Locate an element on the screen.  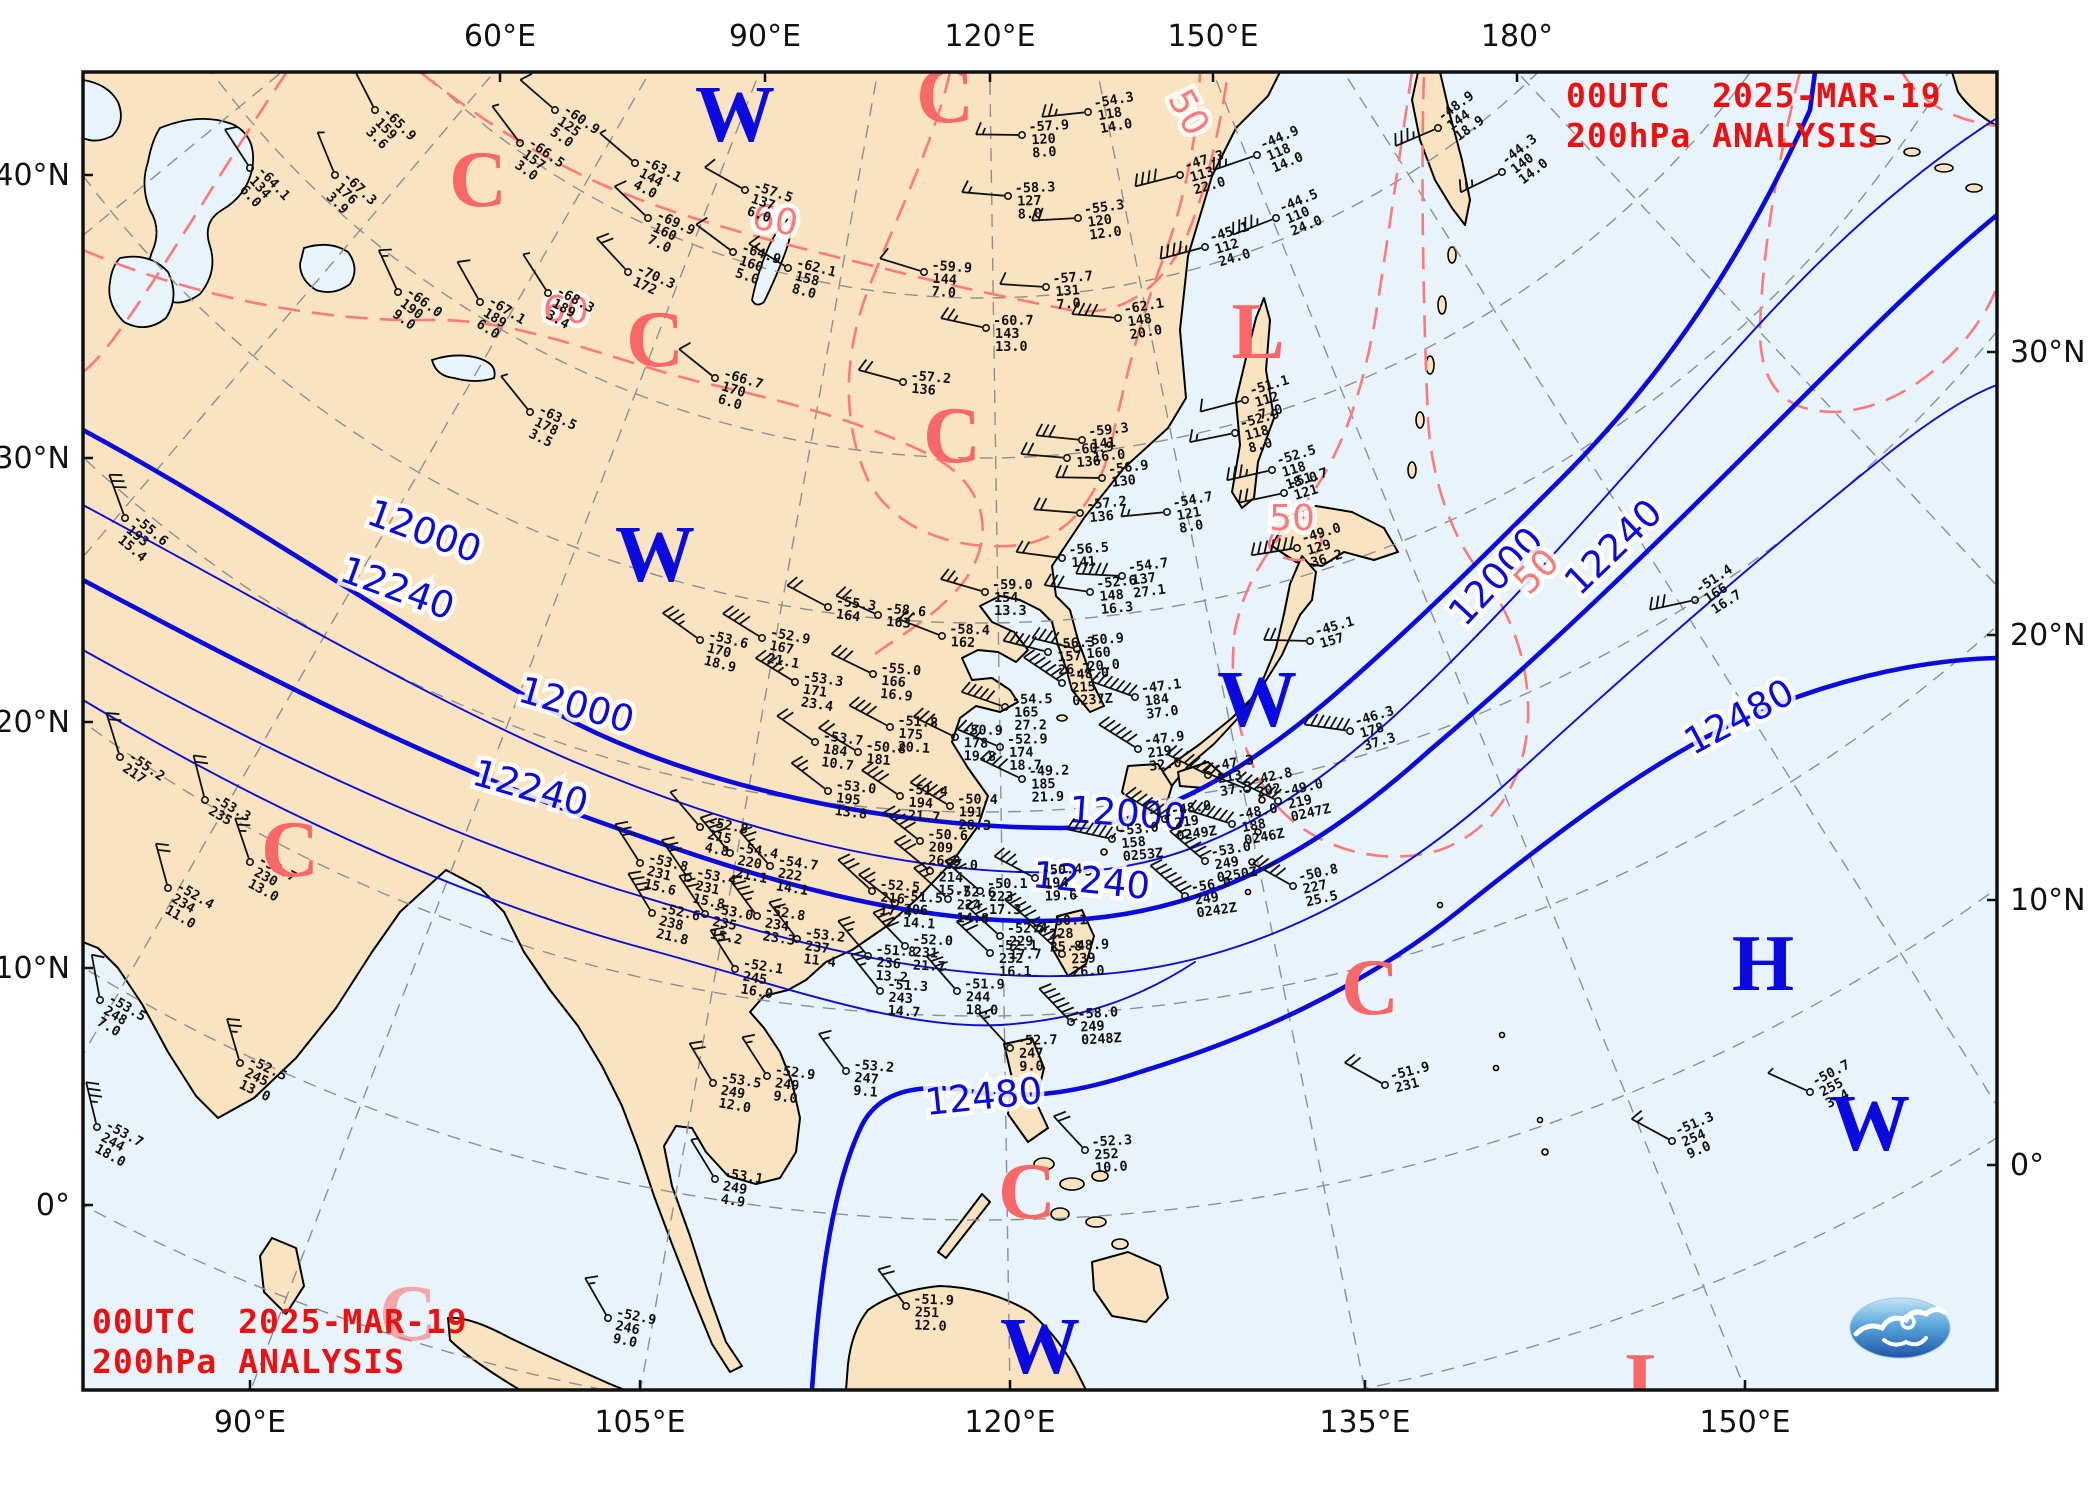
station-wind-direction: 136 is located at coordinates (1089, 462).